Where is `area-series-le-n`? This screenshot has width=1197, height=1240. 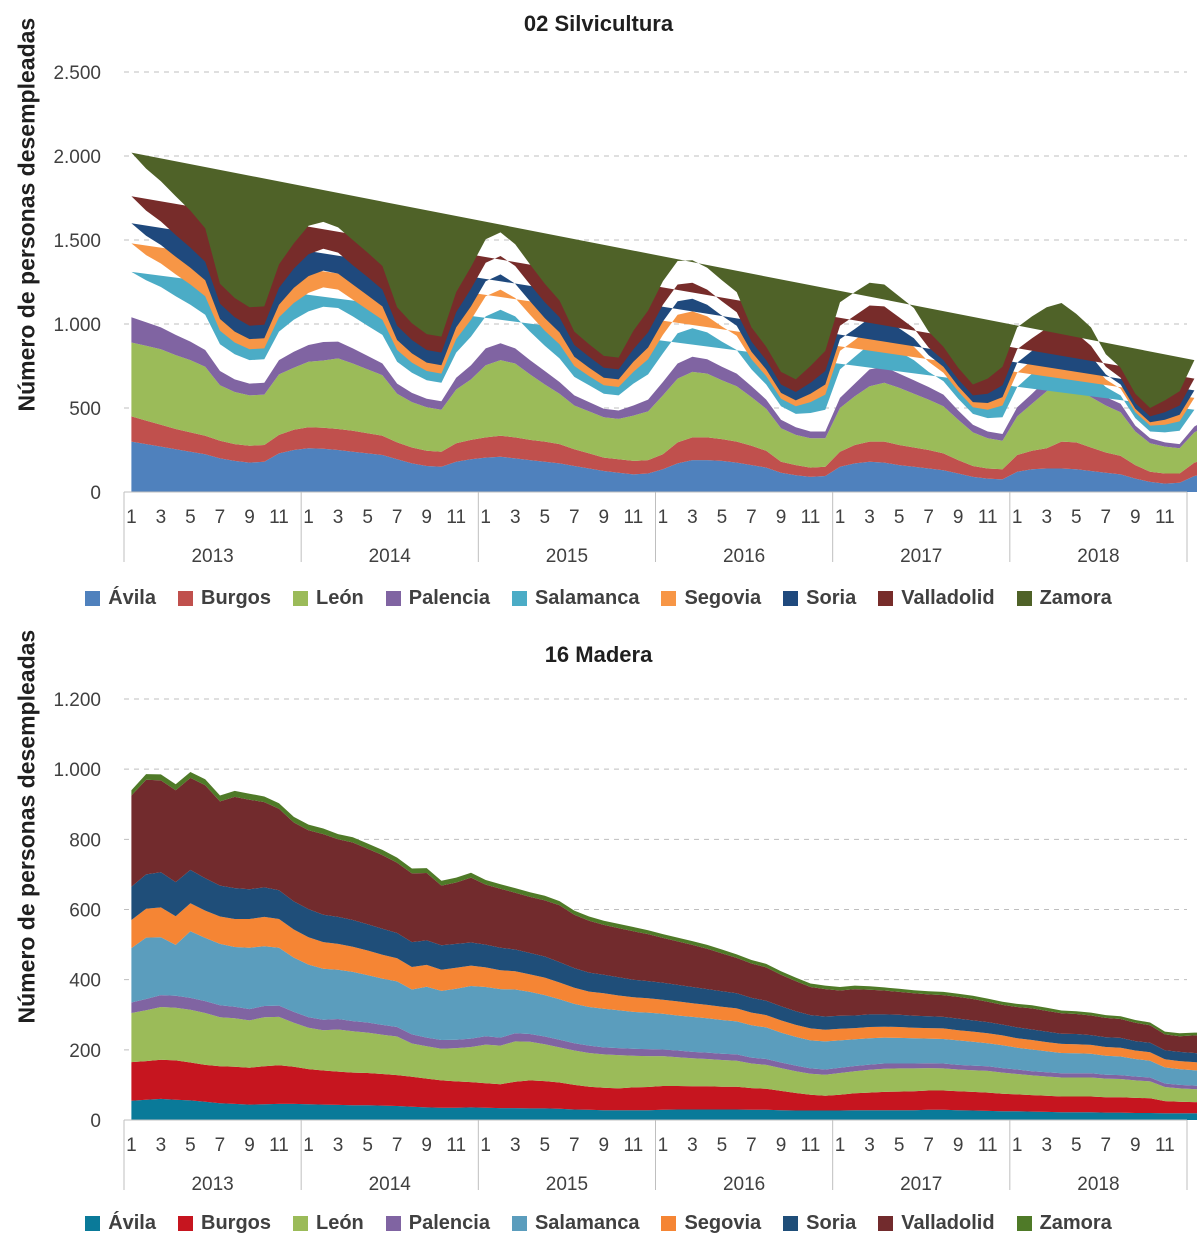
area-series-le-n is located at coordinates (664, 408).